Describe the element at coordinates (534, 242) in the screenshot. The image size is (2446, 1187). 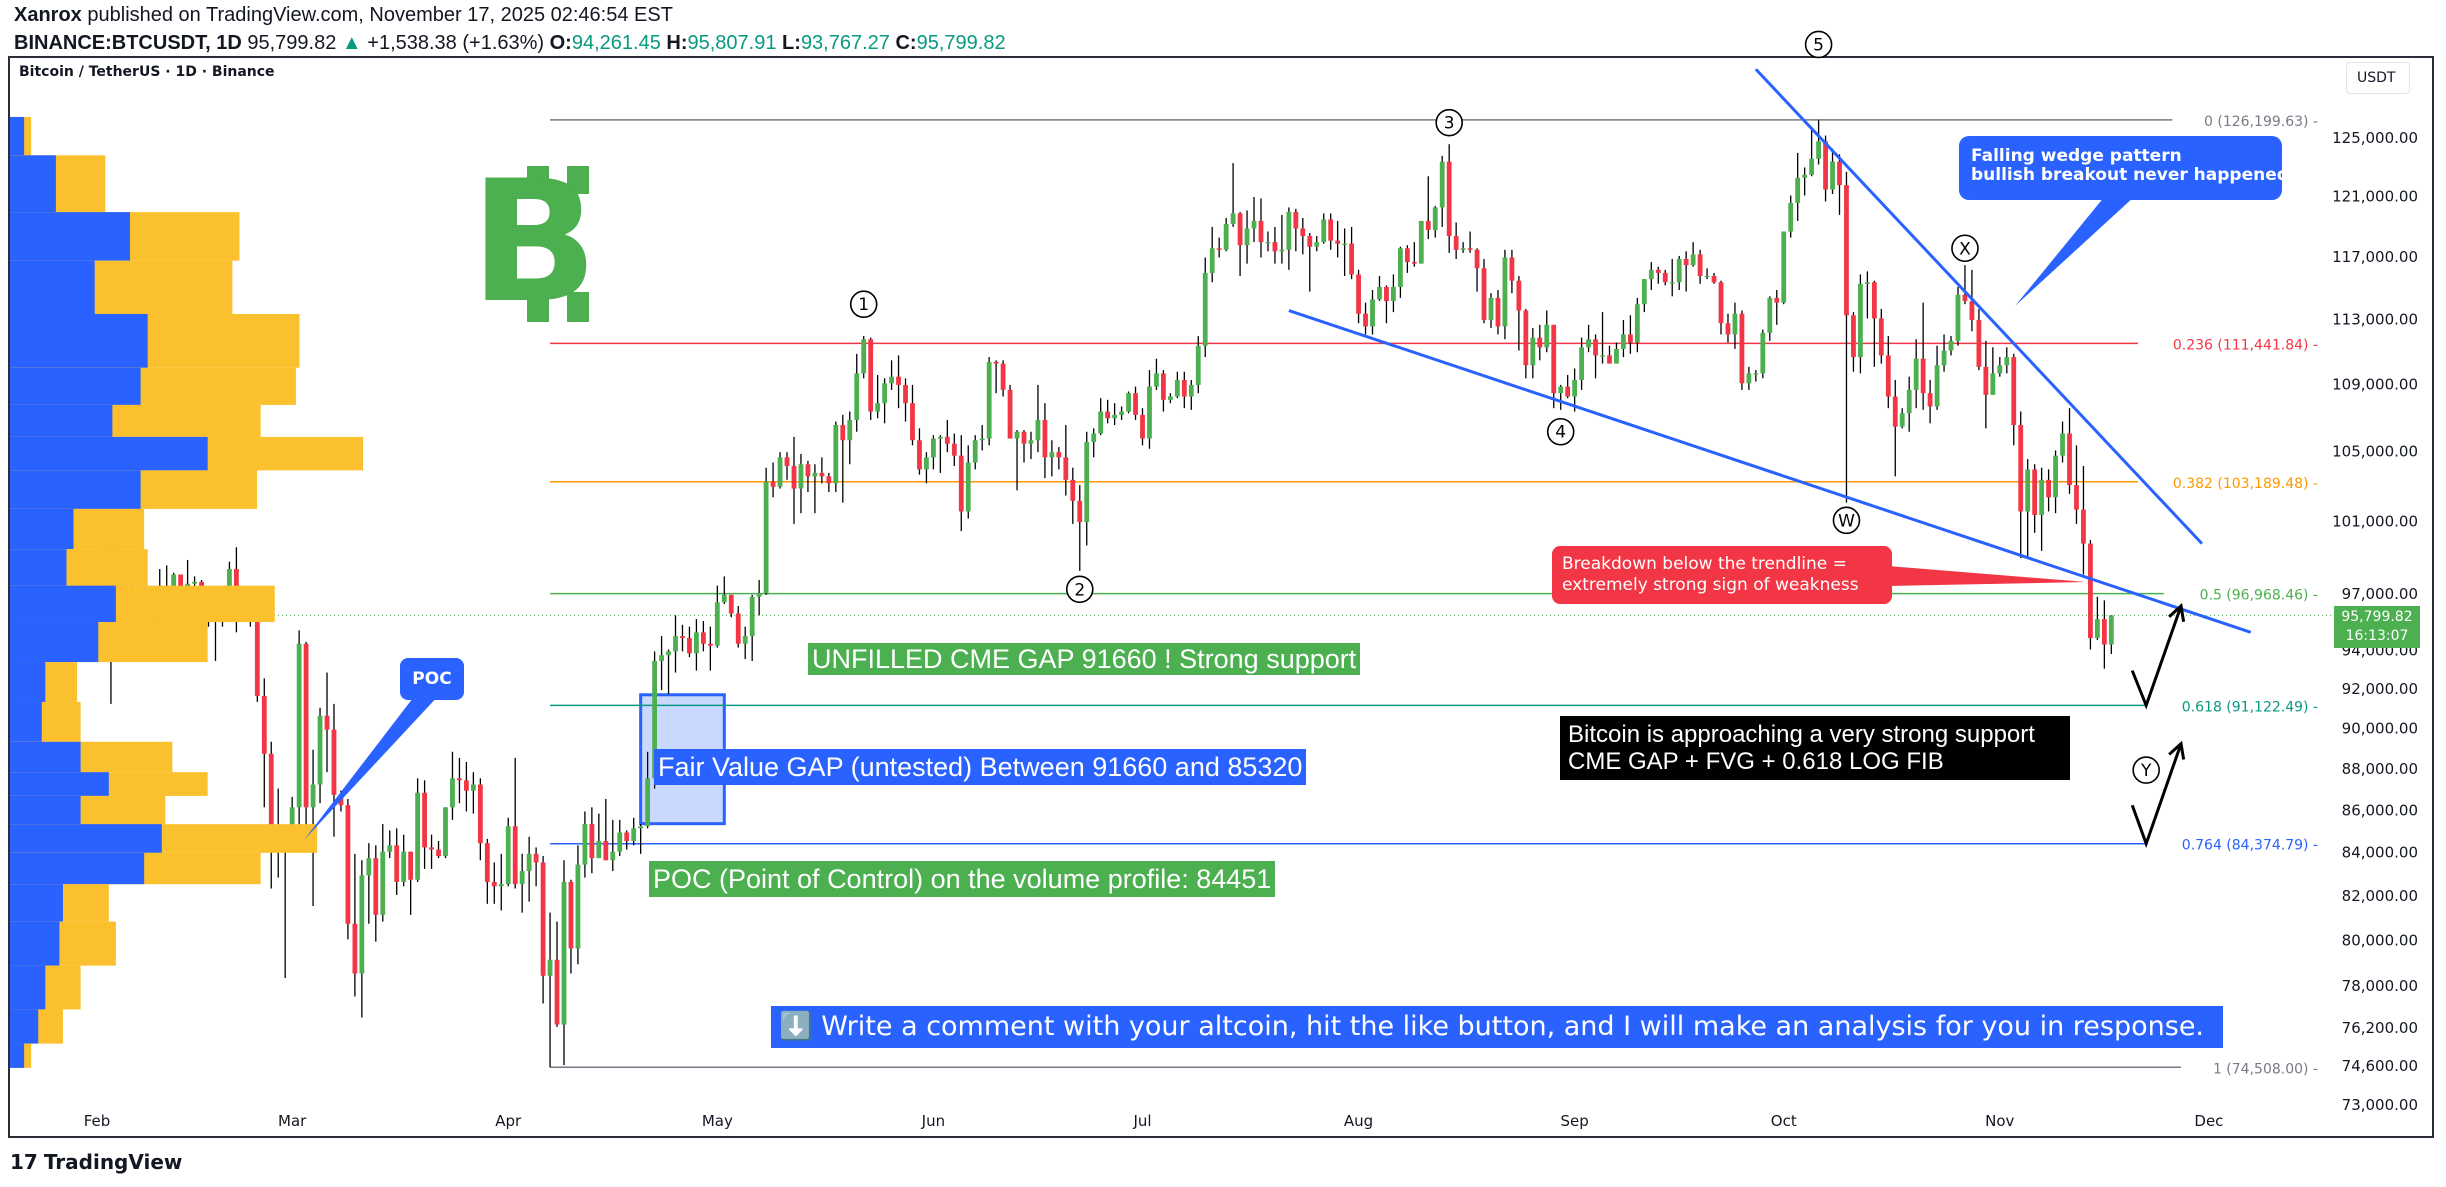
I see `svg-text: B` at that location.